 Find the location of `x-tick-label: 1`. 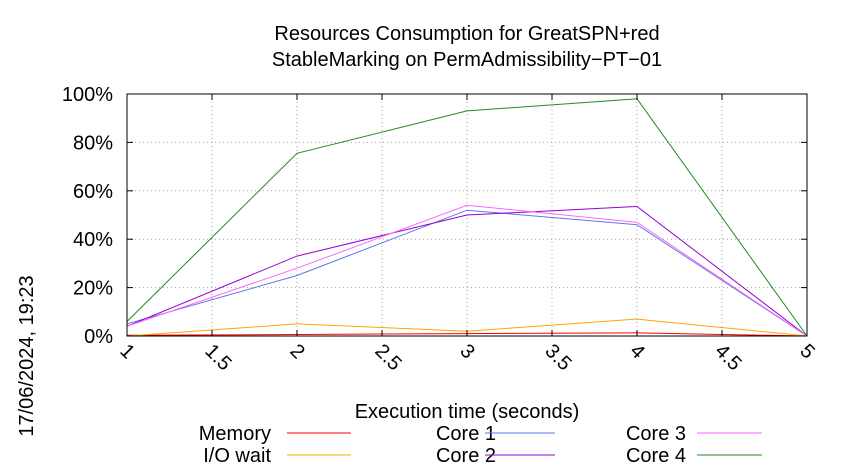

x-tick-label: 1 is located at coordinates (126, 351).